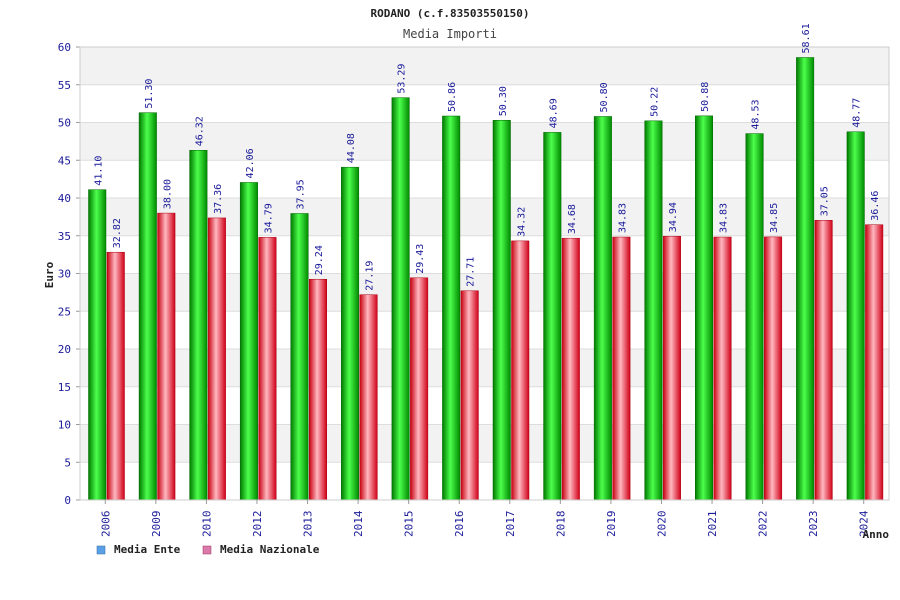 The image size is (900, 600). What do you see at coordinates (864, 523) in the screenshot?
I see `x-tick-label: 2024` at bounding box center [864, 523].